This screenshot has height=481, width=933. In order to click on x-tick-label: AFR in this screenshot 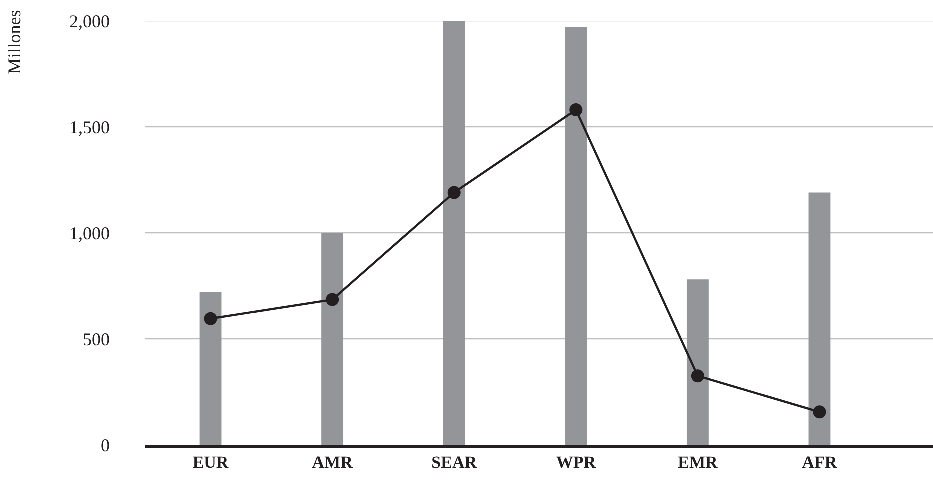, I will do `click(820, 462)`.